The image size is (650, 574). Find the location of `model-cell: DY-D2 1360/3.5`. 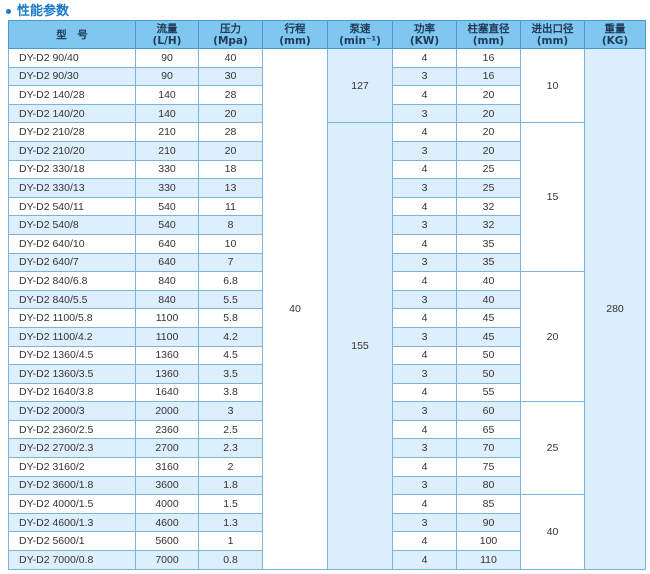

model-cell: DY-D2 1360/3.5 is located at coordinates (72, 374).